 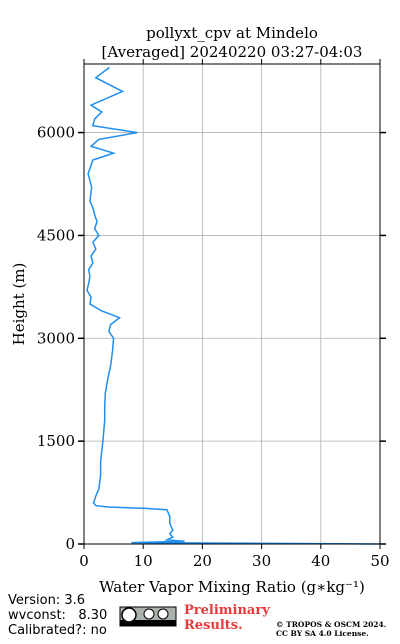 I want to click on y-tick-label: 6000, so click(x=56, y=133).